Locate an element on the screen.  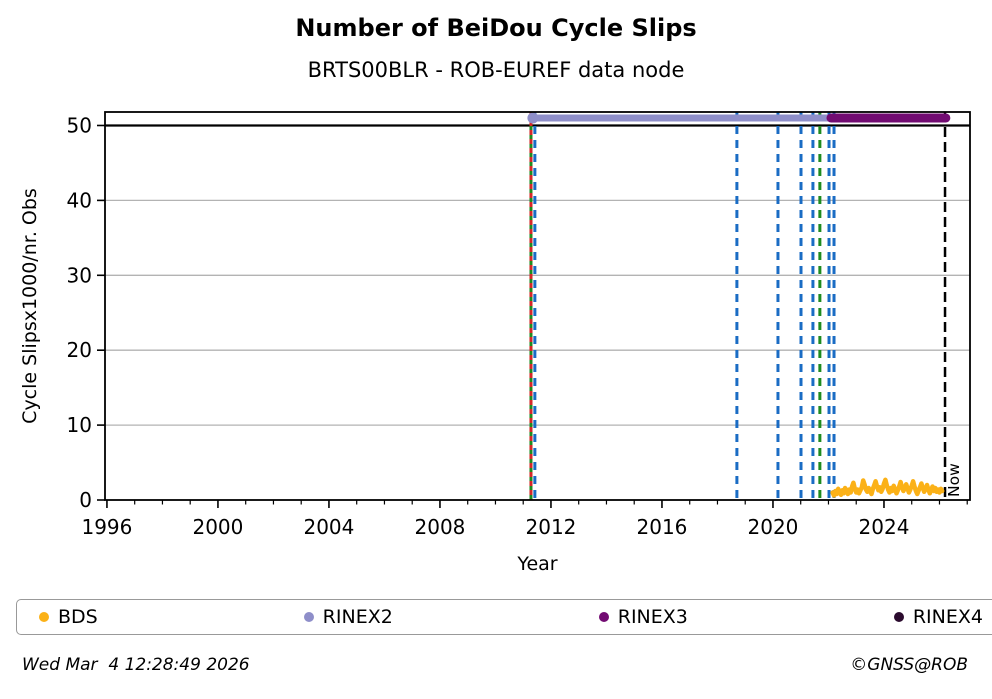
x-tick-label: 2000 is located at coordinates (217, 527).